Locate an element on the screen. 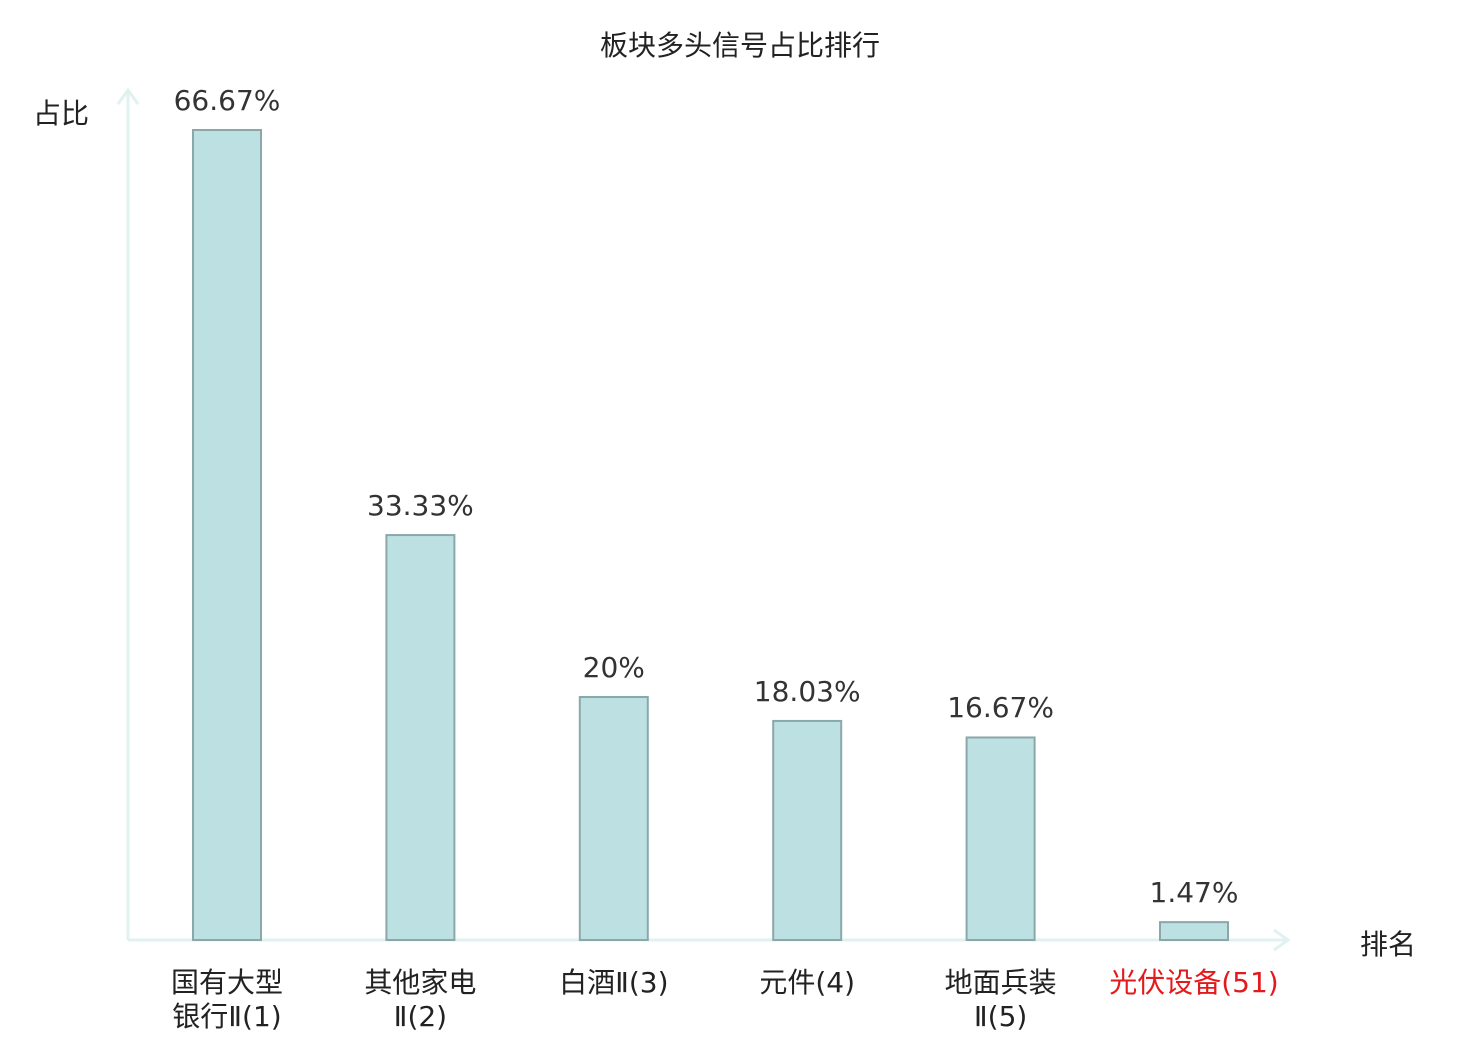 This screenshot has width=1480, height=1040. x-axis-arrow is located at coordinates (1282, 940).